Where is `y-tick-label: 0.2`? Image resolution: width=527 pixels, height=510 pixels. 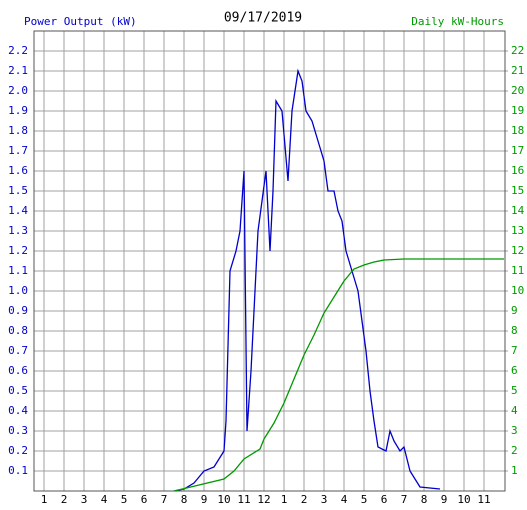
y-tick-label: 0.2 is located at coordinates (18, 450).